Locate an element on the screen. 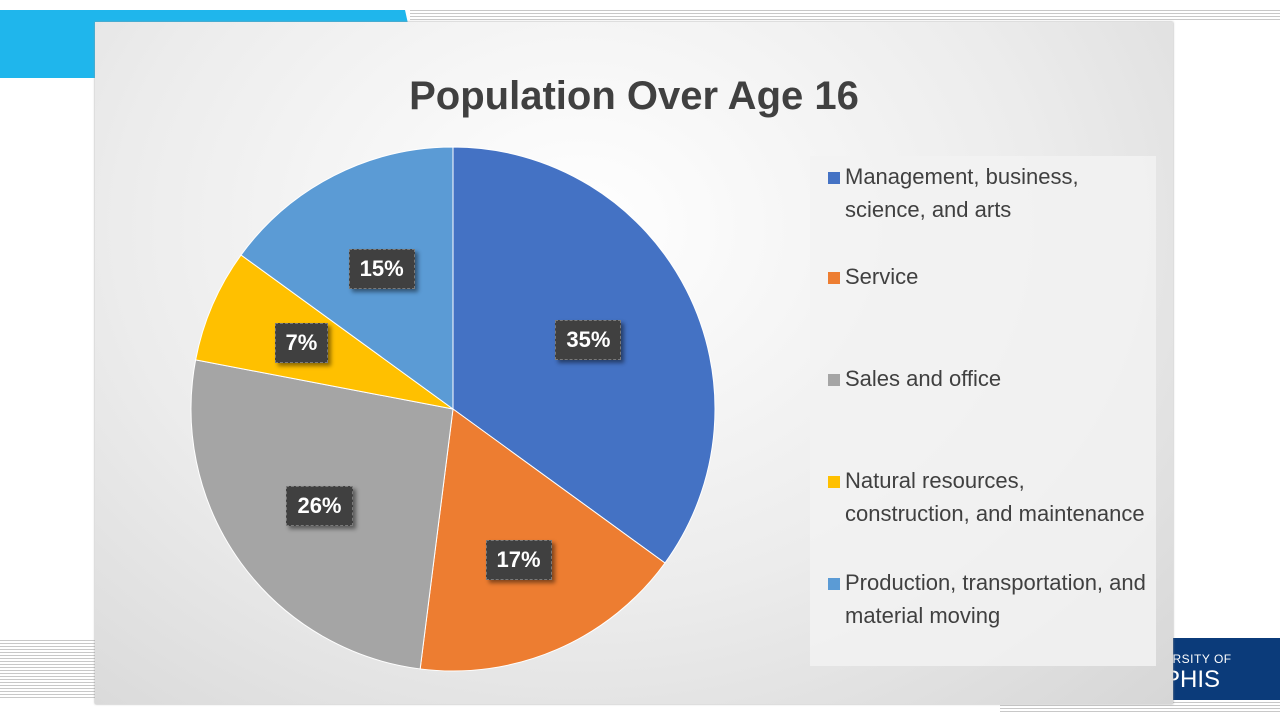 This screenshot has width=1280, height=720. pie-slice-production is located at coordinates (347, 278).